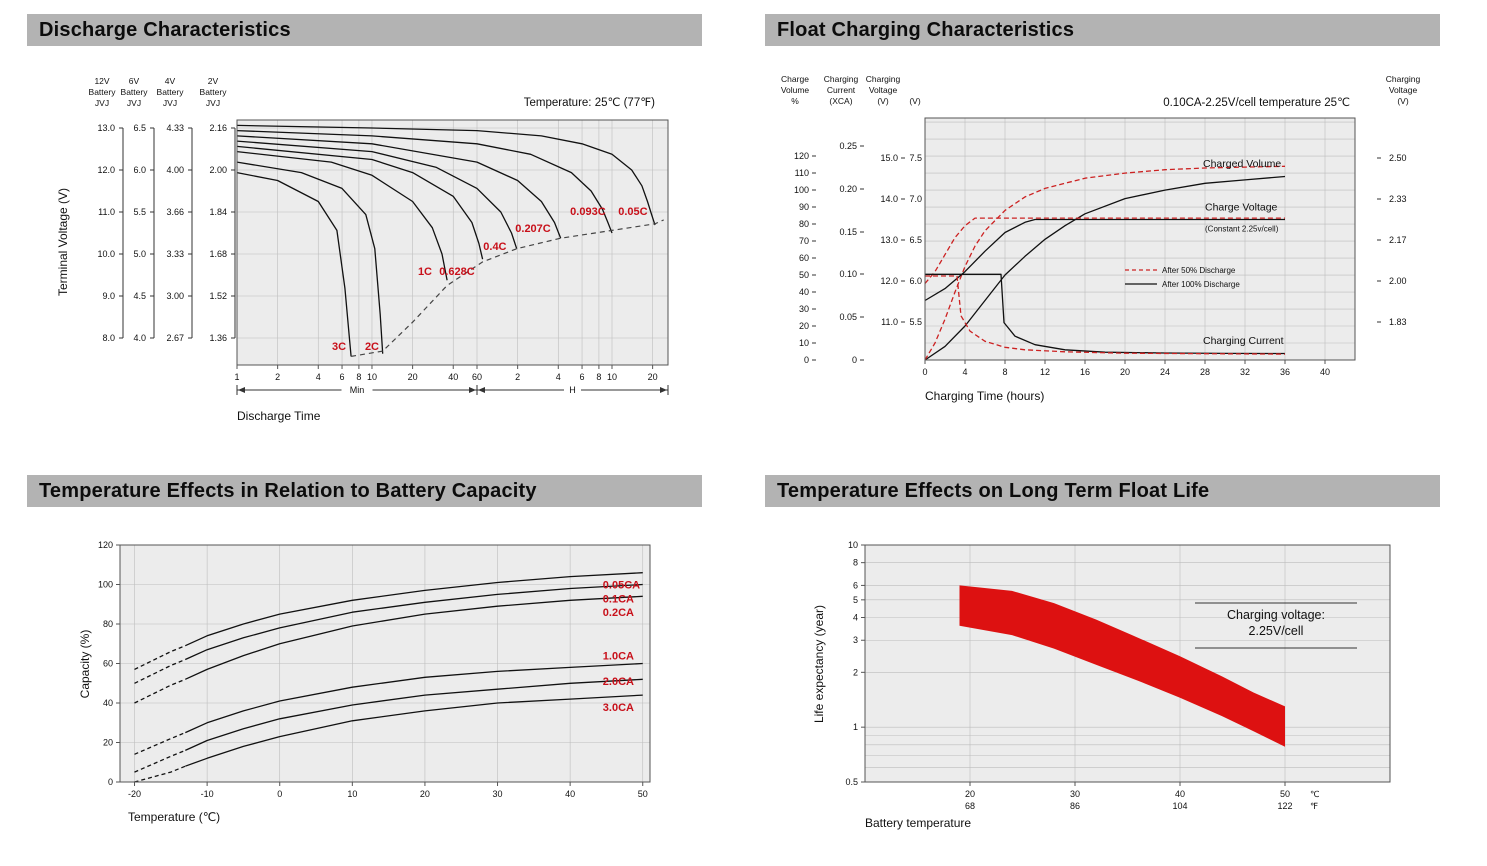 The image size is (1487, 866). What do you see at coordinates (883, 101) in the screenshot?
I see `axis-column-header: (V)` at bounding box center [883, 101].